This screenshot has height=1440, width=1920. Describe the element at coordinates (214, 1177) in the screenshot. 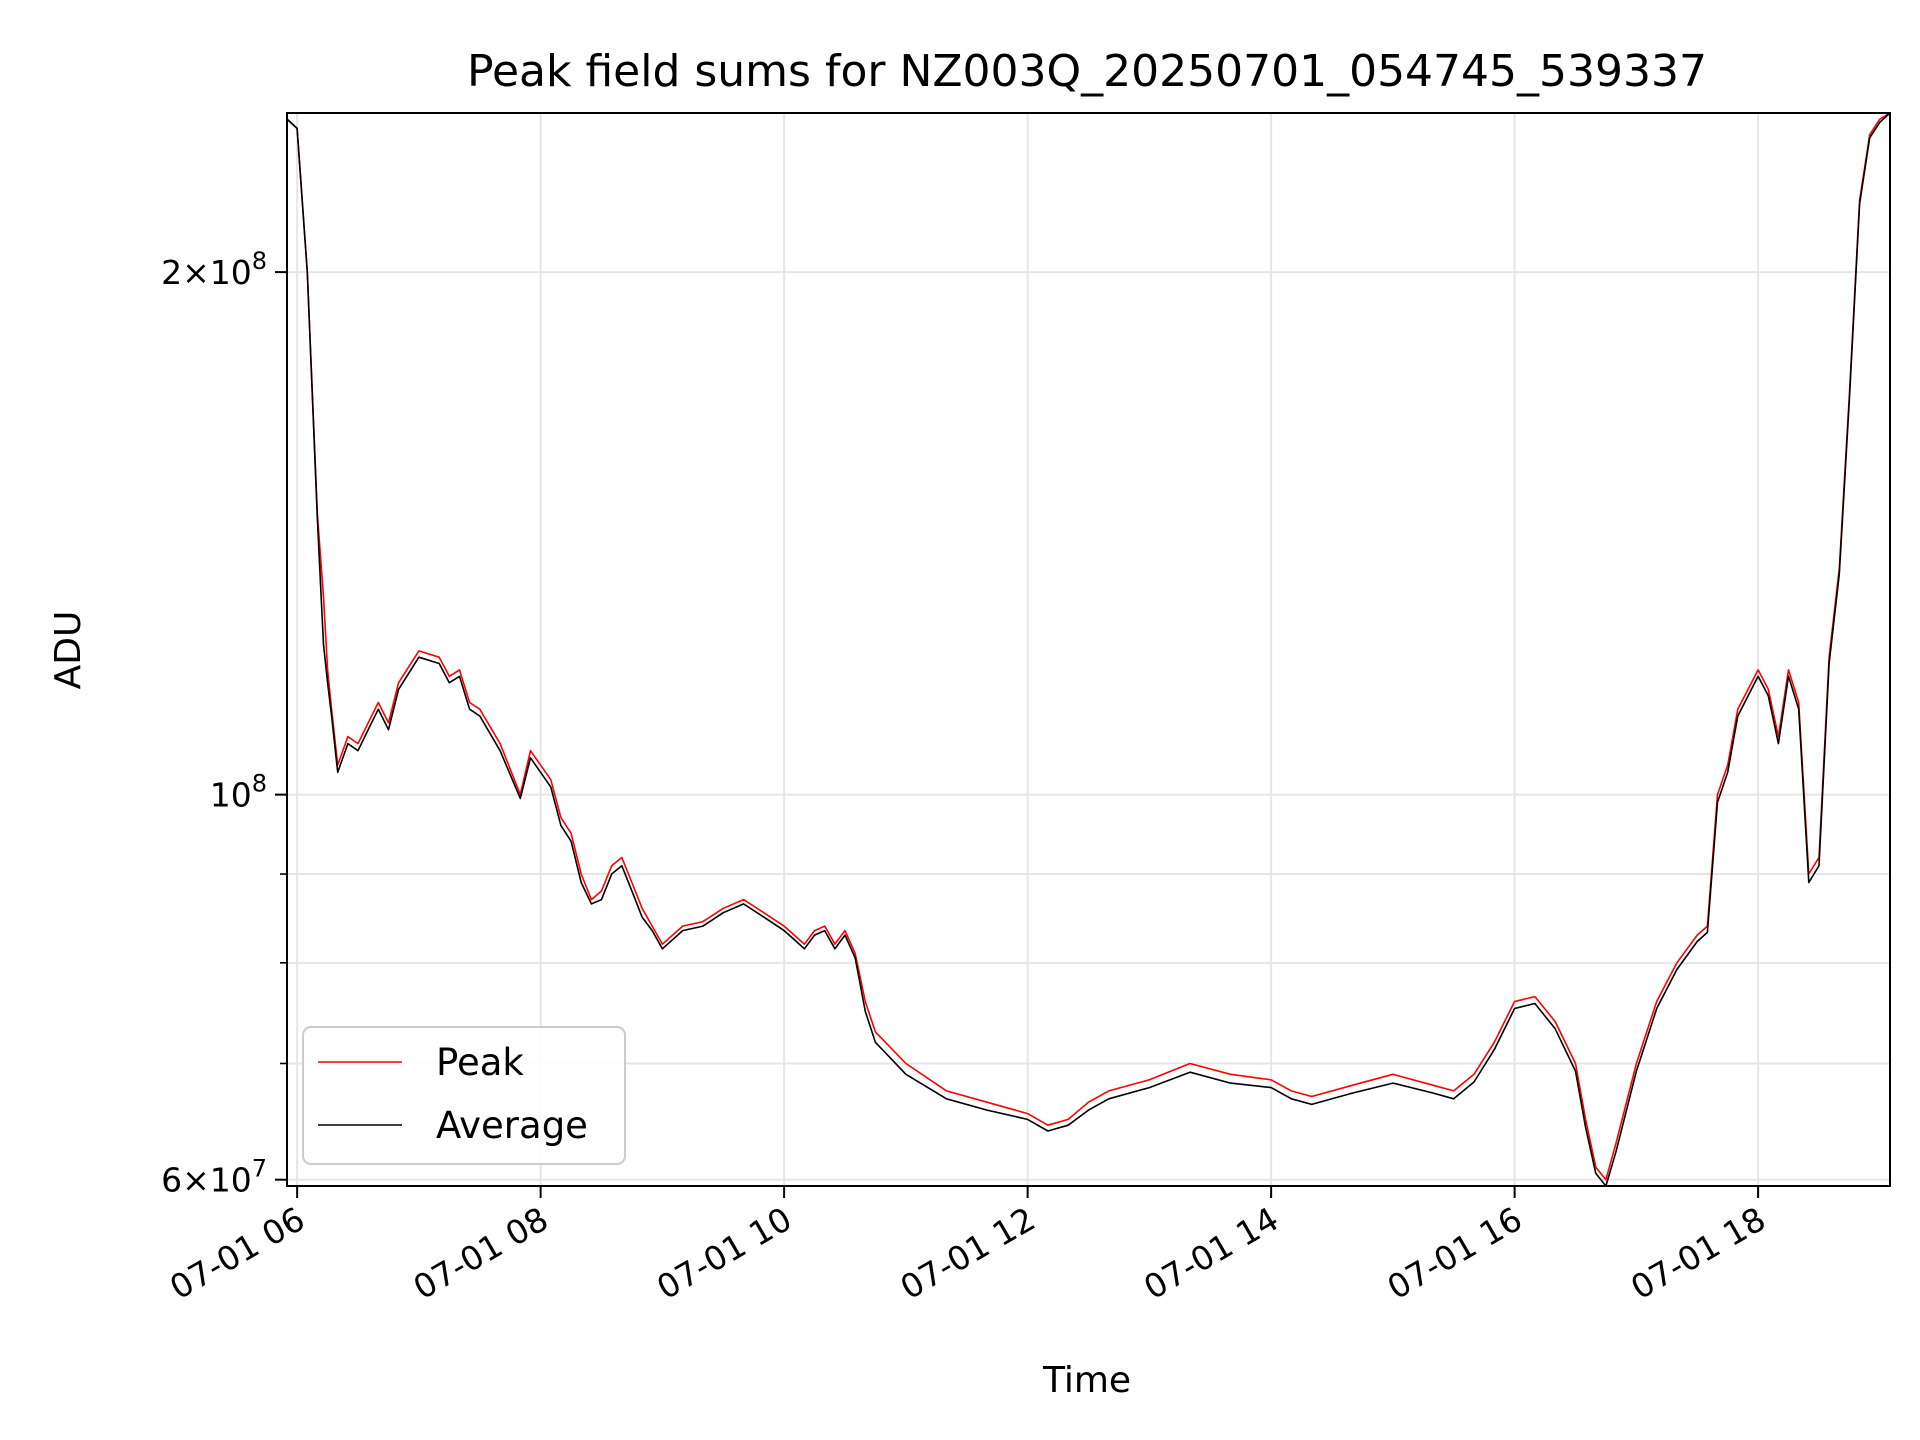

I see `y-tick-label: 6×107` at that location.